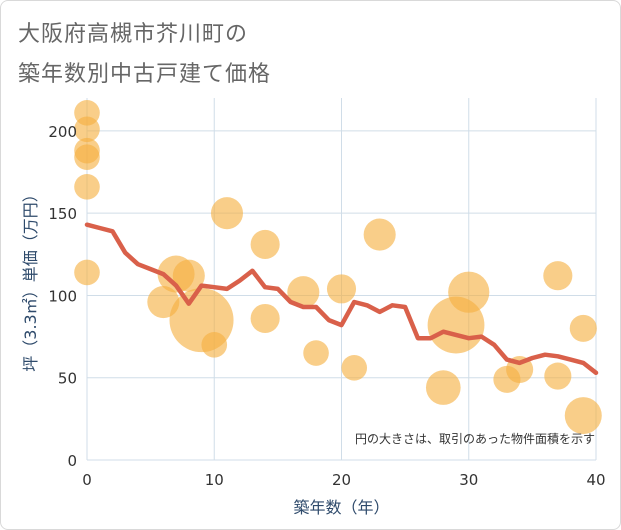  Describe the element at coordinates (62, 132) in the screenshot. I see `y-tick-label: 200` at that location.